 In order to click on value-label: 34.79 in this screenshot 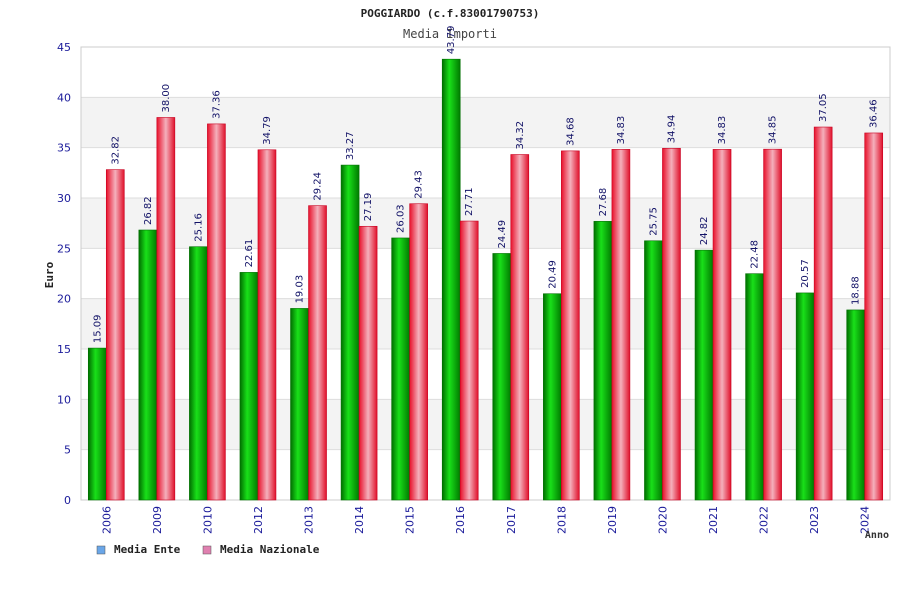, I will do `click(267, 130)`.